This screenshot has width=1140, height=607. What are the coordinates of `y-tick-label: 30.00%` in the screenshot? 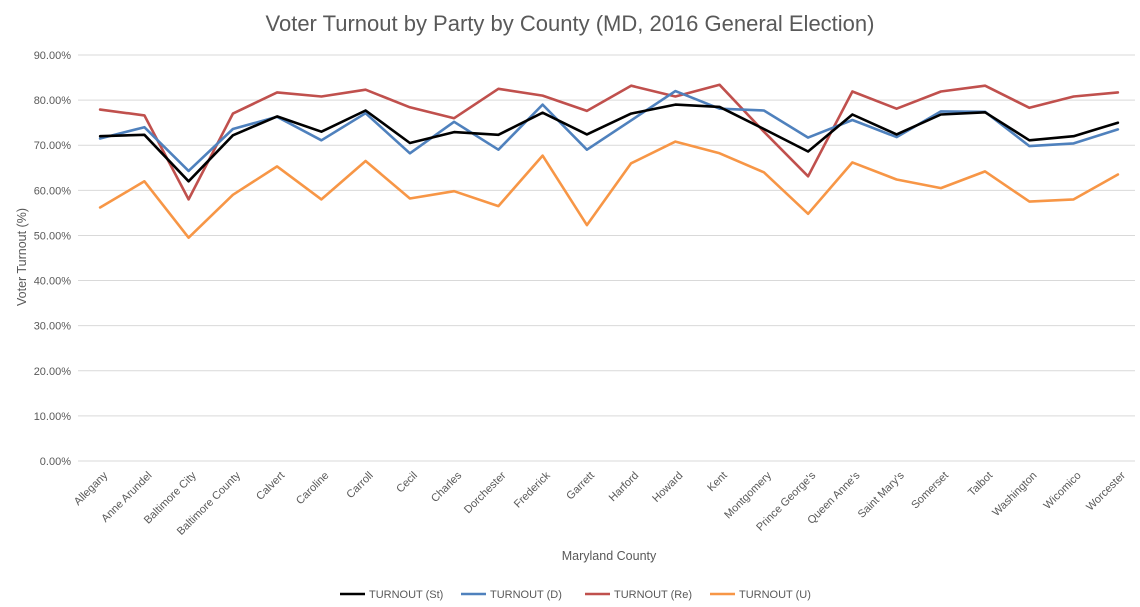 It's located at (53, 327).